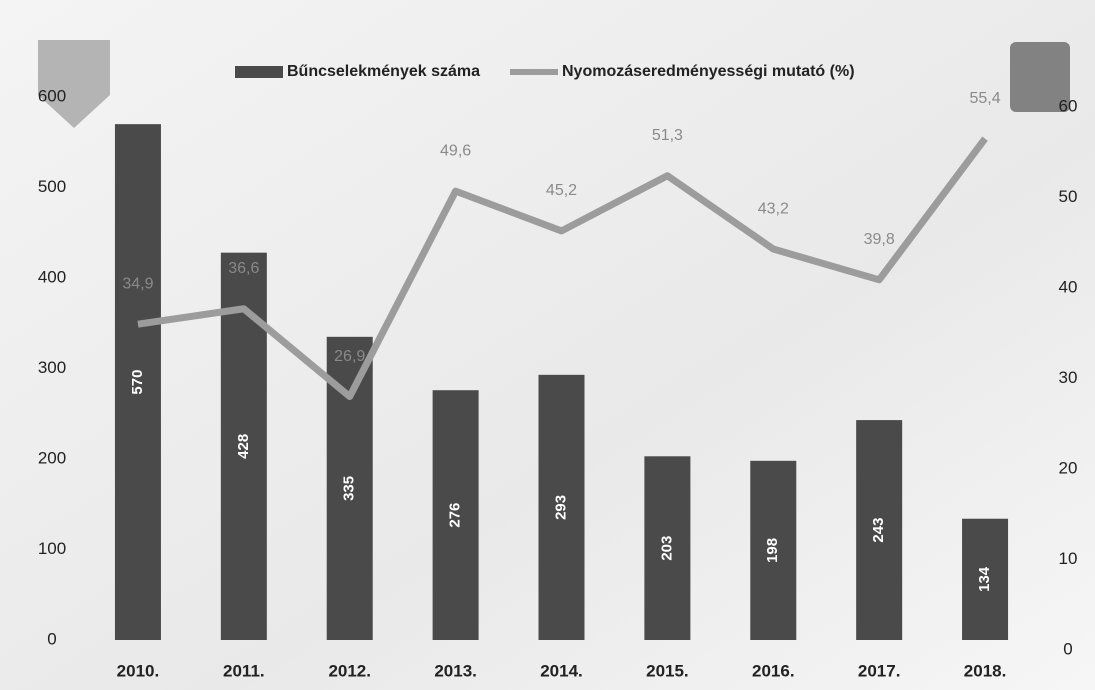 Image resolution: width=1095 pixels, height=690 pixels. What do you see at coordinates (349, 670) in the screenshot?
I see `x-tick-label: 2012.` at bounding box center [349, 670].